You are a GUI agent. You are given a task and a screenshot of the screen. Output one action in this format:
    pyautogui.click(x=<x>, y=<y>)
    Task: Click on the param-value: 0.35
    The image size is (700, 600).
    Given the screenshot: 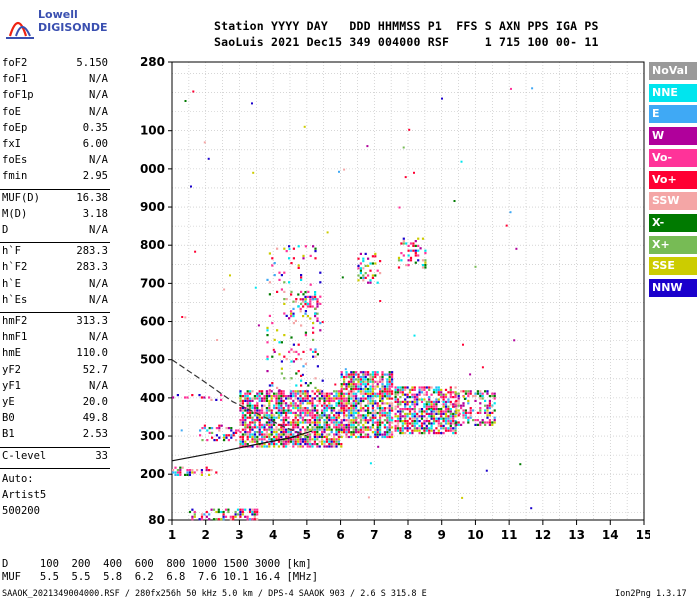 What is the action you would take?
    pyautogui.click(x=95, y=127)
    